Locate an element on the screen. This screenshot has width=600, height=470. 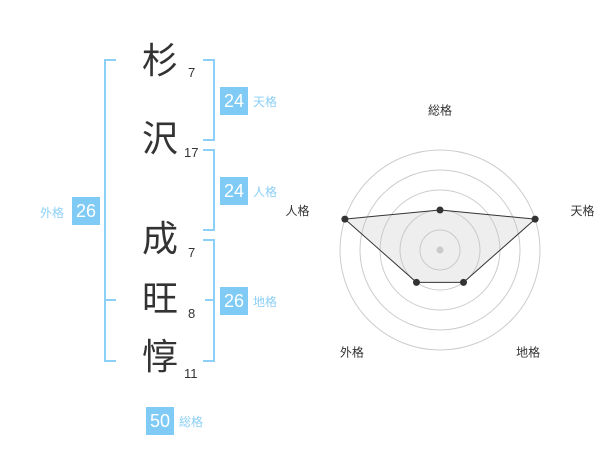
stroke-count-1: 7 is located at coordinates (192, 72).